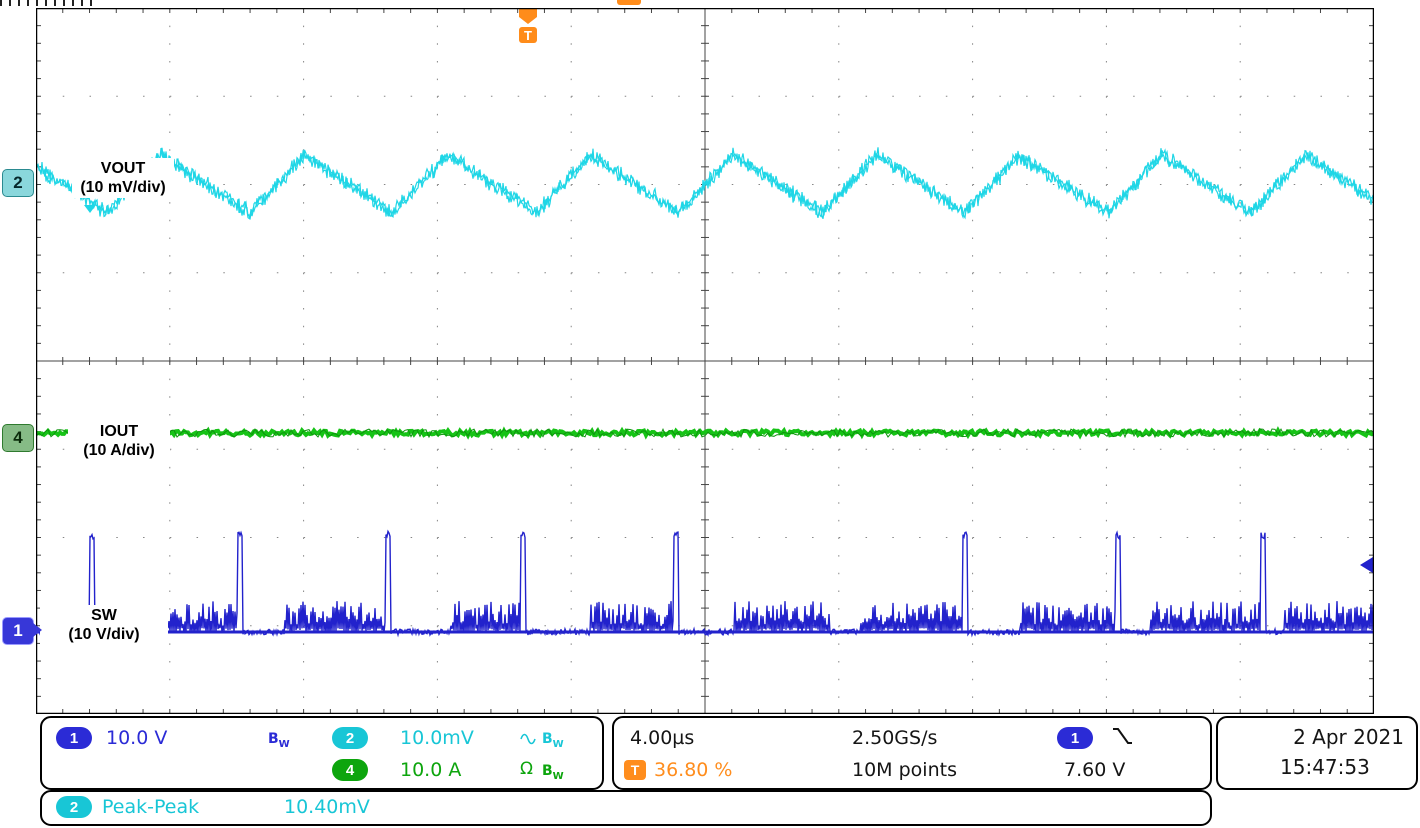 The image size is (1420, 828). Describe the element at coordinates (635, 770) in the screenshot. I see `trigger-position-icon: T` at that location.